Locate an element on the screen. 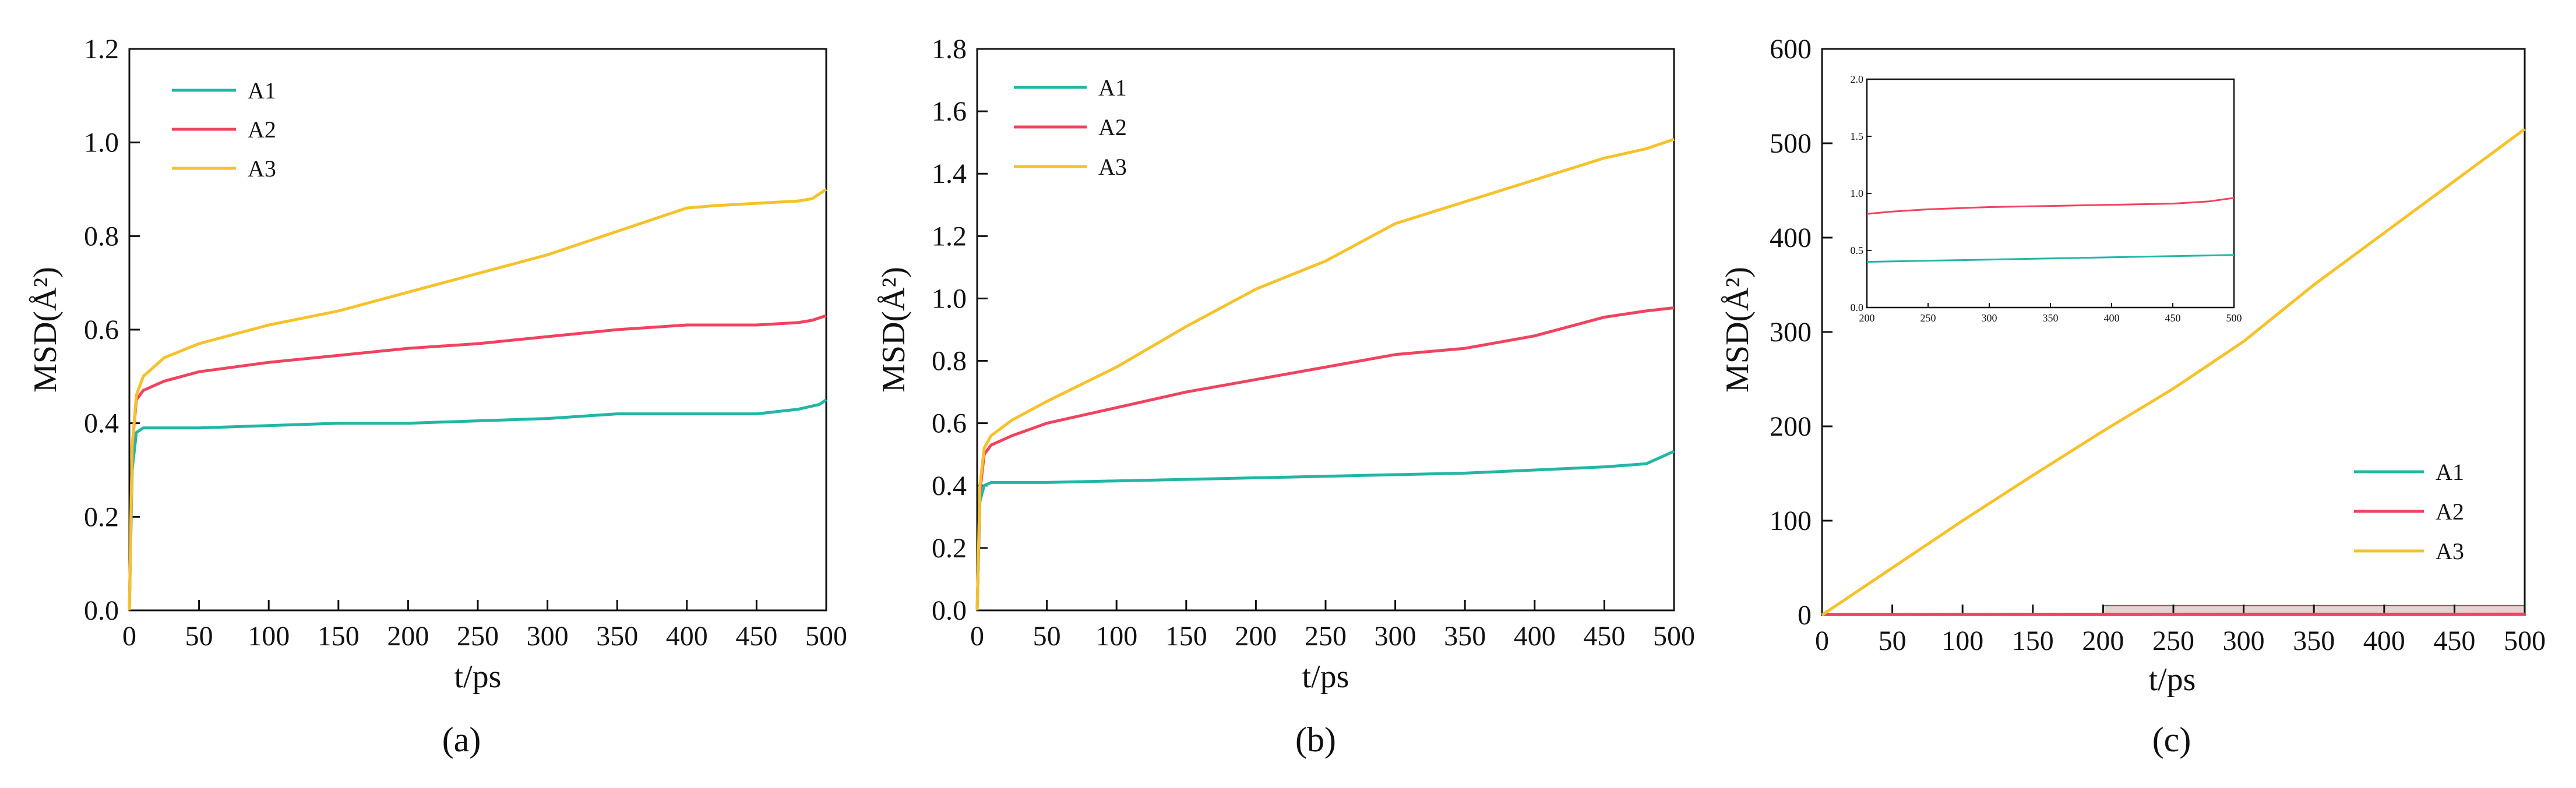 Image resolution: width=2576 pixels, height=788 pixels. panel-a-y-axis-label: MSD(Å²) is located at coordinates (45, 330).